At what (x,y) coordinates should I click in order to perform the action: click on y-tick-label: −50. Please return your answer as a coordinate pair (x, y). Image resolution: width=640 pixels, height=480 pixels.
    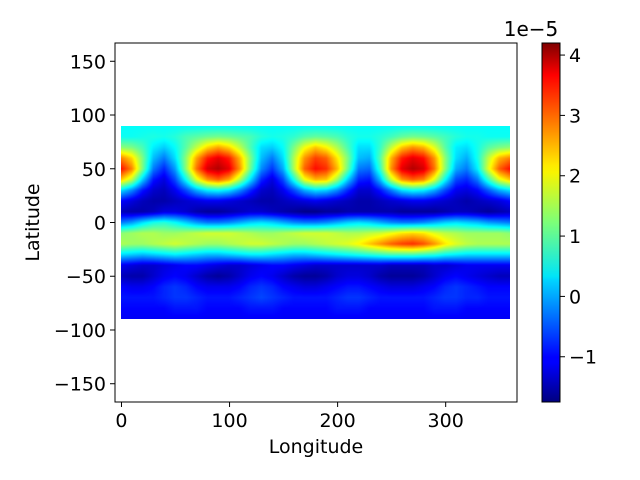
    Looking at the image, I should click on (86, 277).